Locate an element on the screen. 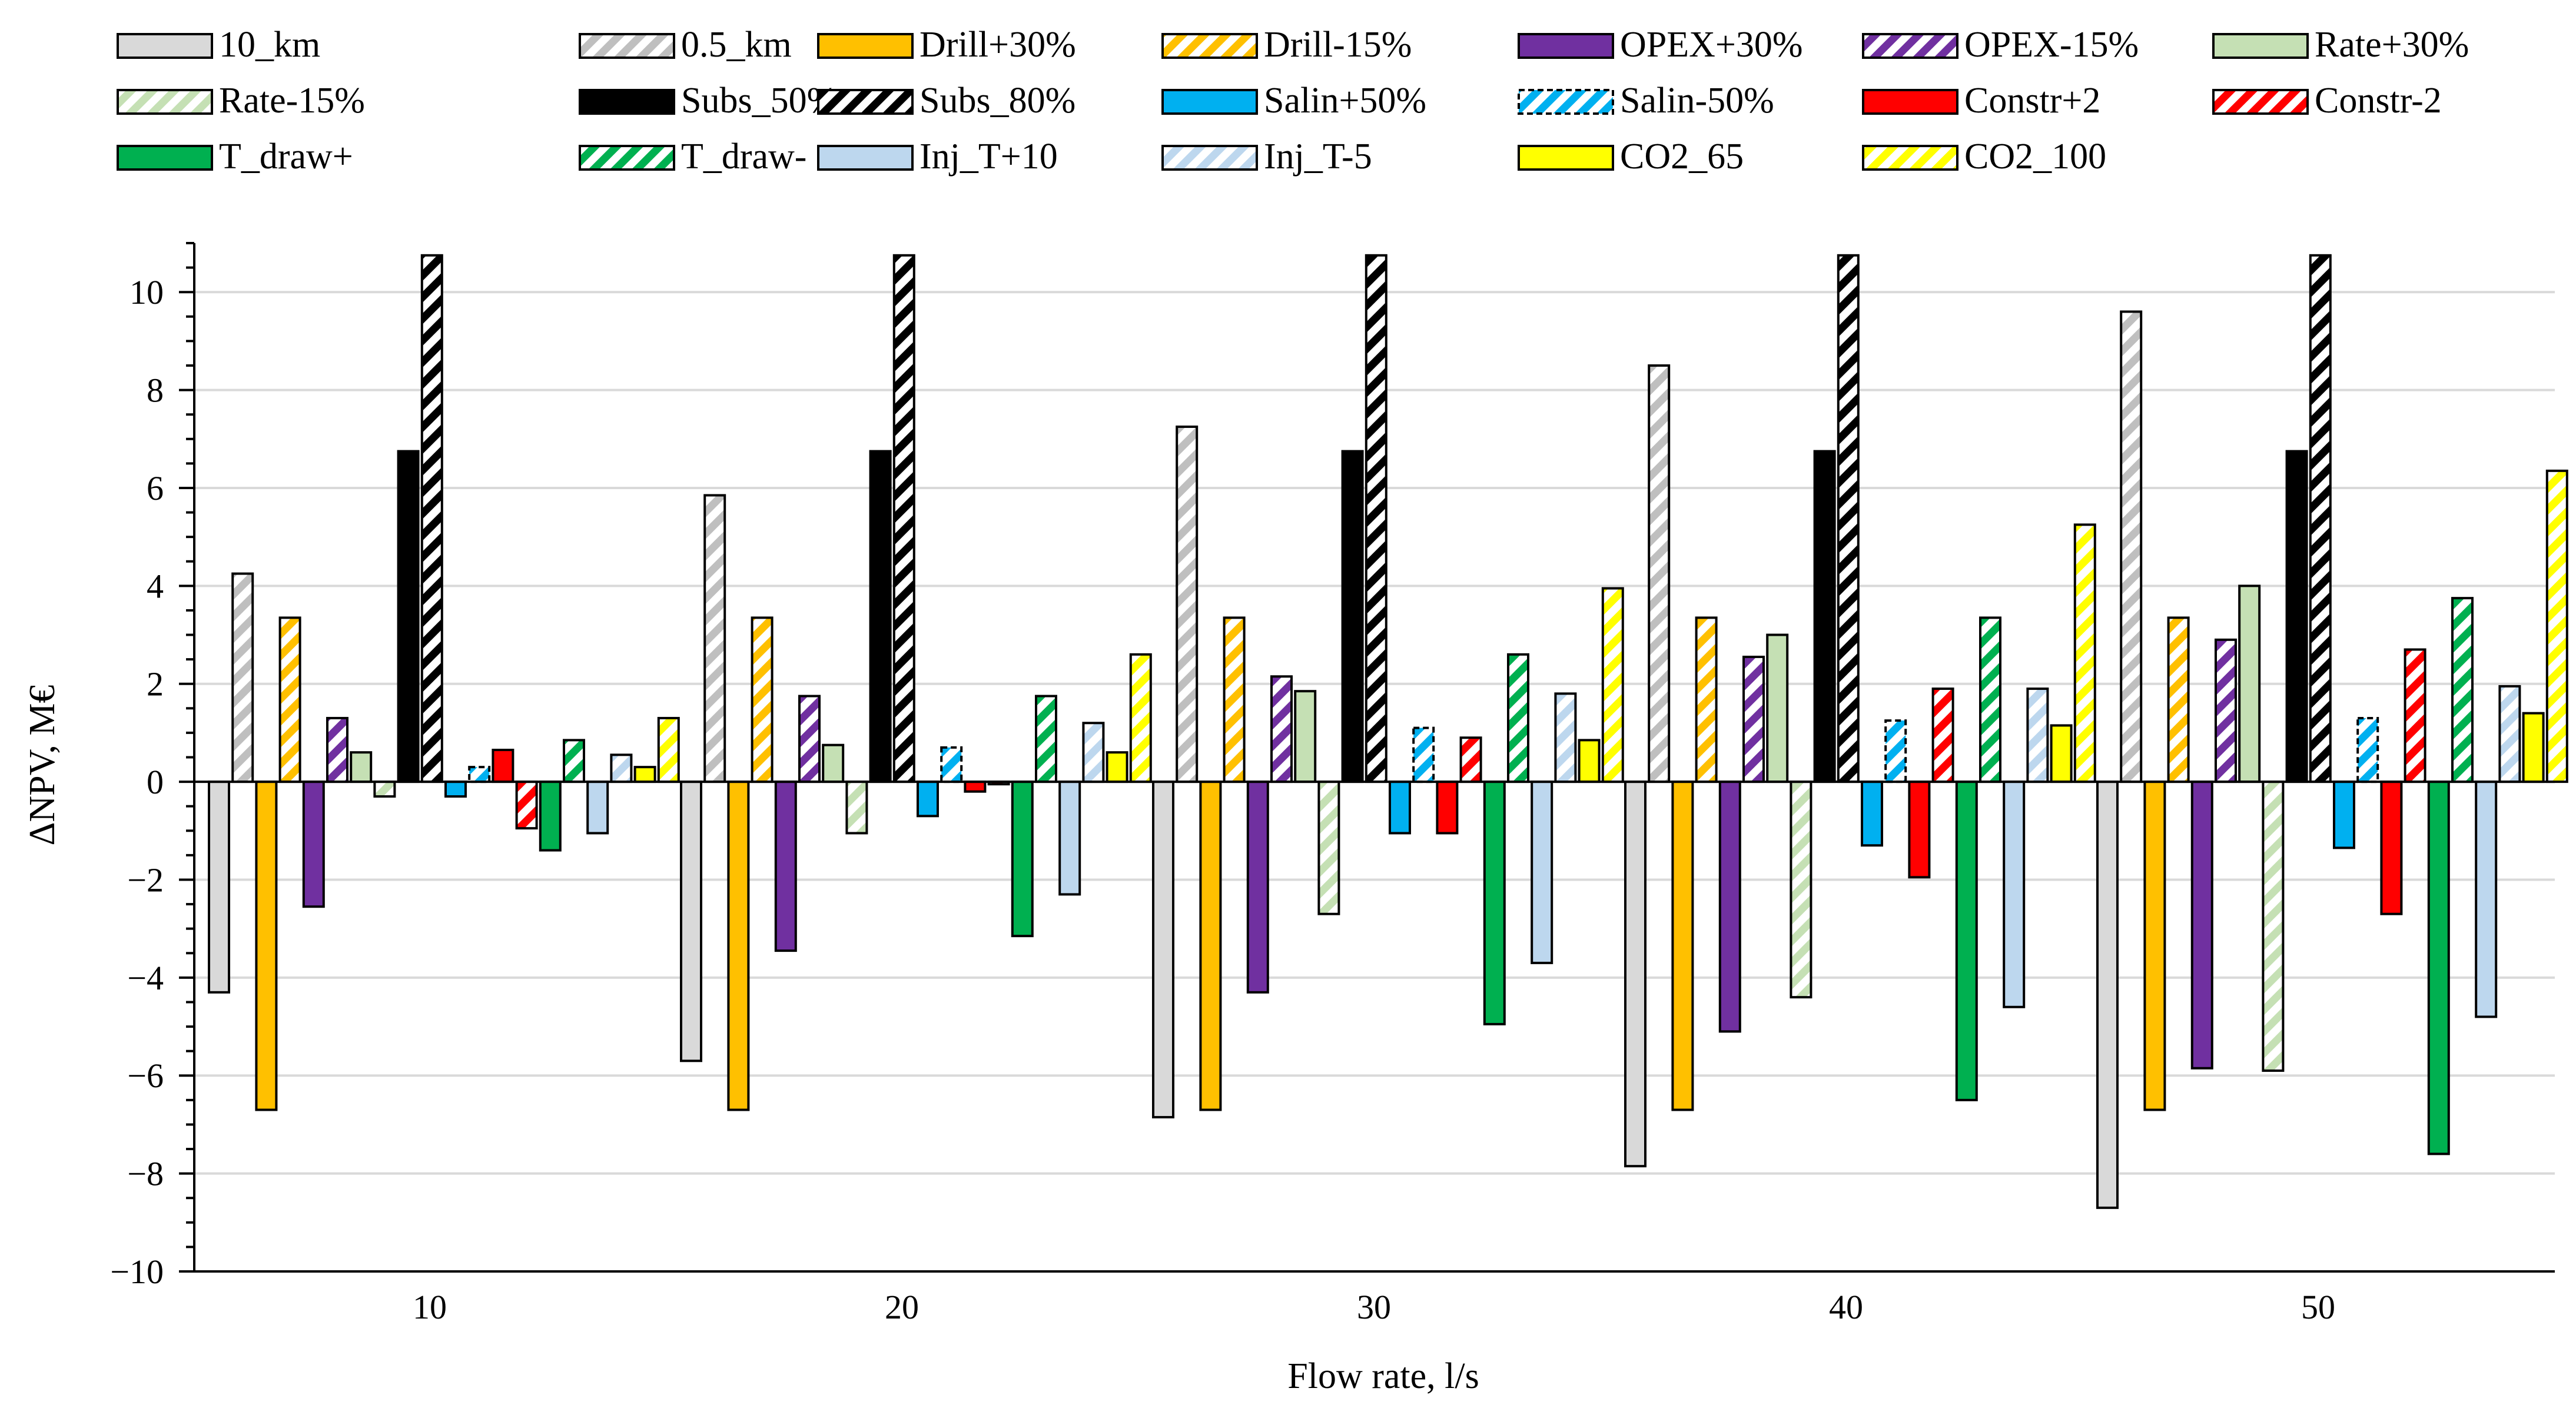 This screenshot has height=1408, width=2576. legend-label: Rate+30% is located at coordinates (2392, 45).